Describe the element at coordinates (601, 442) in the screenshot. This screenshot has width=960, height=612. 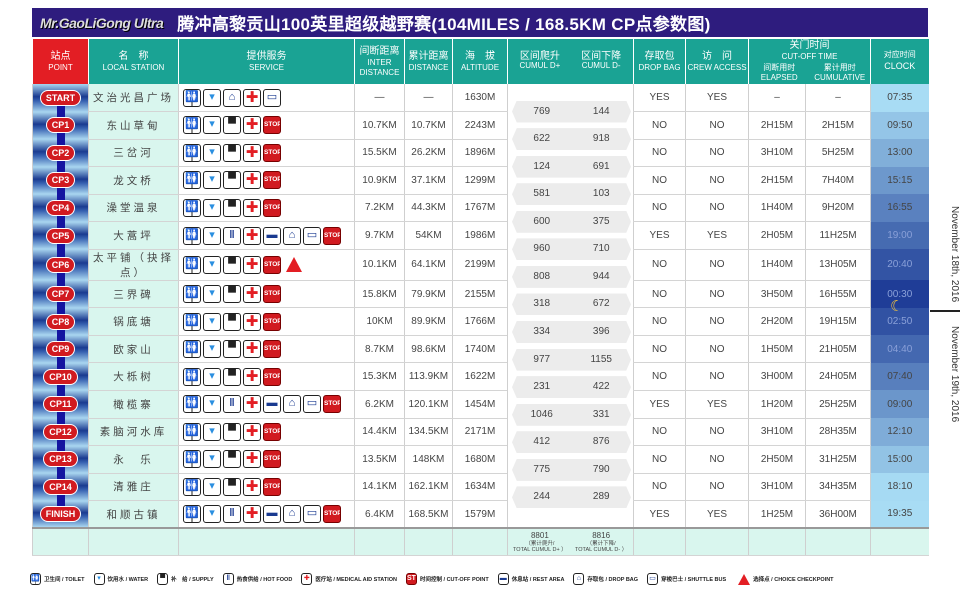
I see `segment-descent: 876` at that location.